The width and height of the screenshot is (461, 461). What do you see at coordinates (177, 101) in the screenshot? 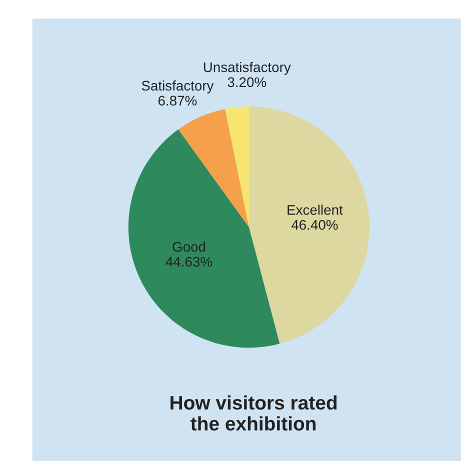
I see `data-label: 6.87%` at bounding box center [177, 101].